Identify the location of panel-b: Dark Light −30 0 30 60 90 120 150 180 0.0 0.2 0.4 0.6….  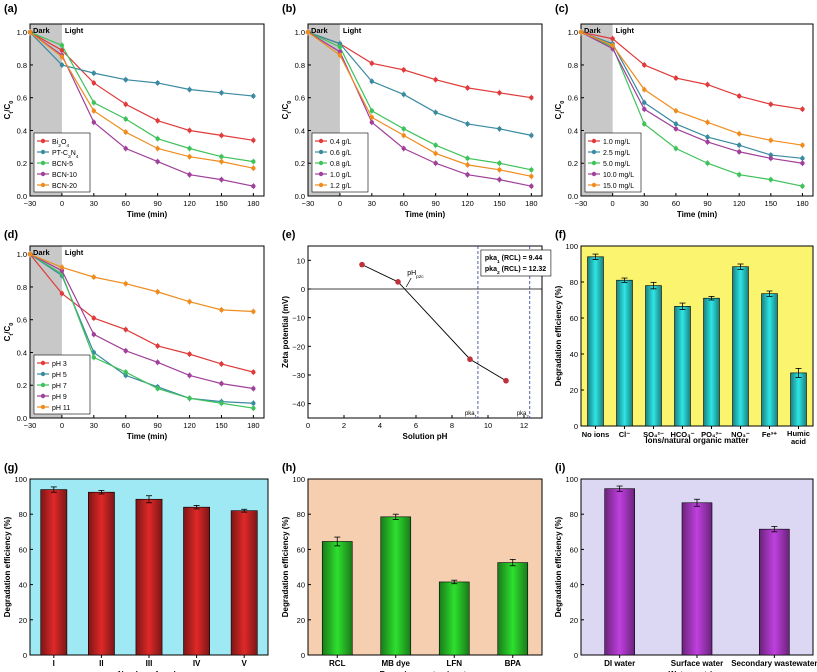
(412, 111).